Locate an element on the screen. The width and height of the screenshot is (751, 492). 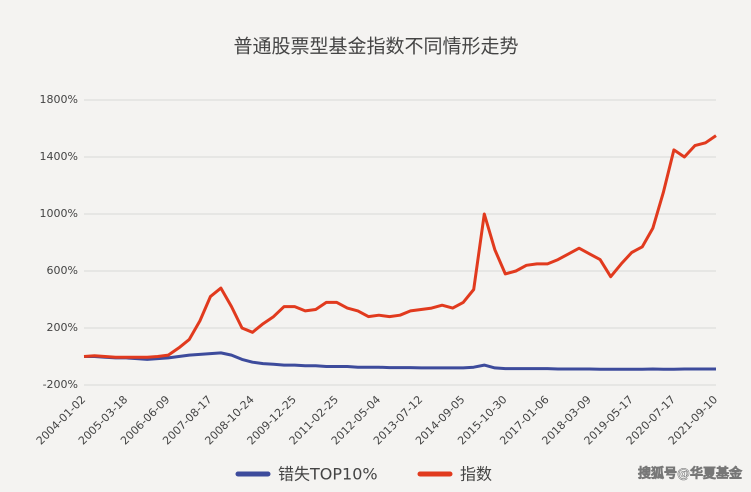
watermark: 搜狐号@华夏基金 is located at coordinates (690, 474).